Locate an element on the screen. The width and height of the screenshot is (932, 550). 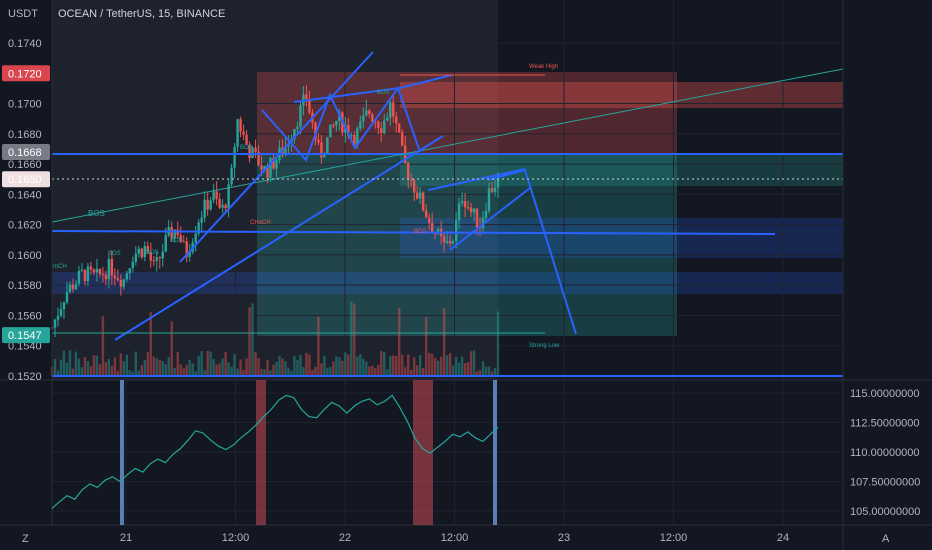
price-tick-label: 0.1680 is located at coordinates (25, 135).